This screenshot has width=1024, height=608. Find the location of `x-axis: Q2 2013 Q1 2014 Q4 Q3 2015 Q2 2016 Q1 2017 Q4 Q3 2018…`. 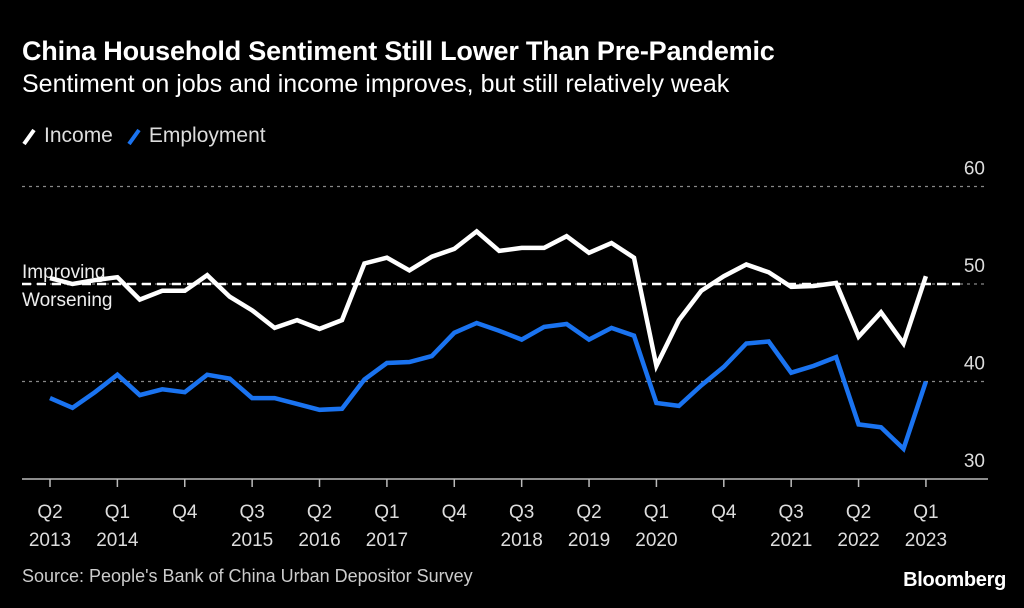

x-axis: Q2 2013 Q1 2014 Q4 Q3 2015 Q2 2016 Q1 2017 Q4 Q3 2018… is located at coordinates (505, 514).